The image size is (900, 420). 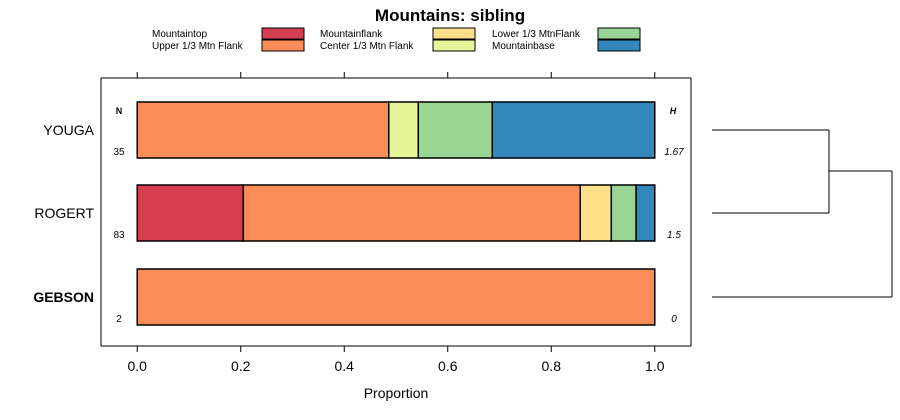 I want to click on h-value: 1.67, so click(x=674, y=152).